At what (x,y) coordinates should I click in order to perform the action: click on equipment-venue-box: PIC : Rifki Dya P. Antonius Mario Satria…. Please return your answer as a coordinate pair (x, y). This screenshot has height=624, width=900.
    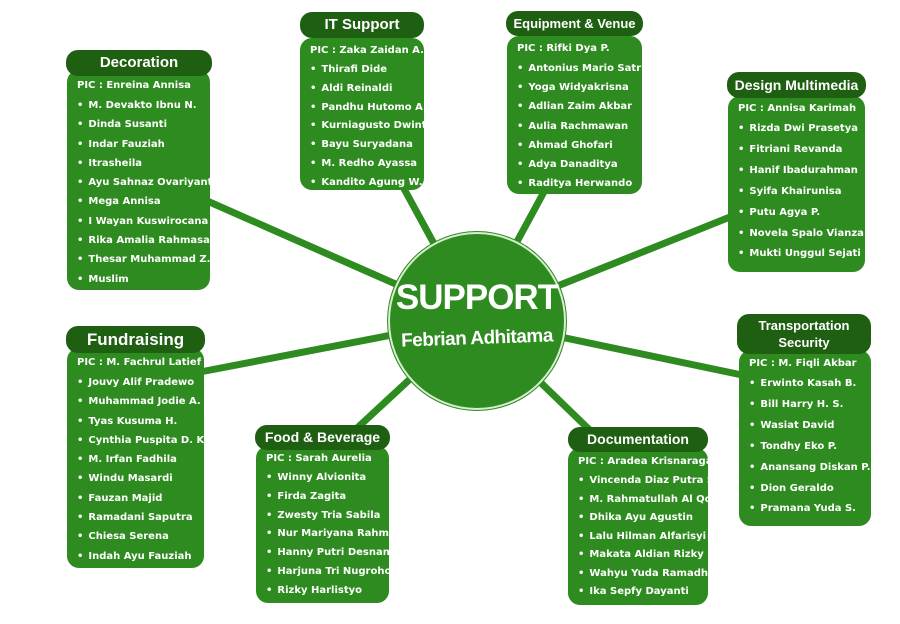
    Looking at the image, I should click on (579, 115).